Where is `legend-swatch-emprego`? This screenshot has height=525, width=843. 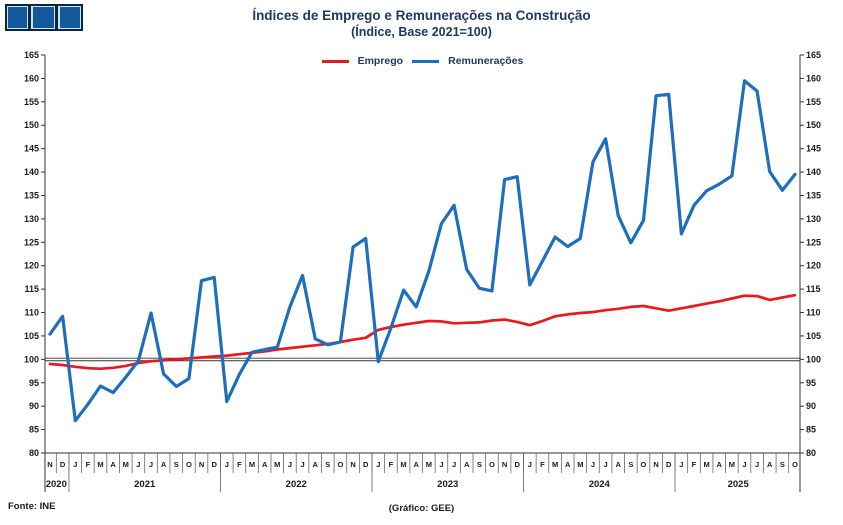
legend-swatch-emprego is located at coordinates (335, 61).